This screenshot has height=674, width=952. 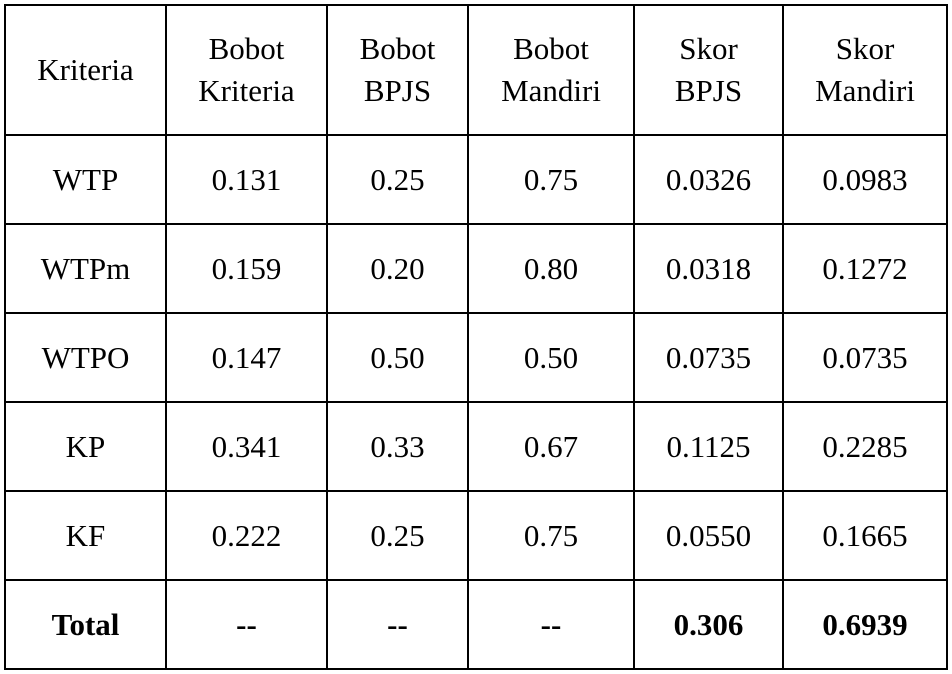 What do you see at coordinates (551, 268) in the screenshot?
I see `table-cell: 0.80` at bounding box center [551, 268].